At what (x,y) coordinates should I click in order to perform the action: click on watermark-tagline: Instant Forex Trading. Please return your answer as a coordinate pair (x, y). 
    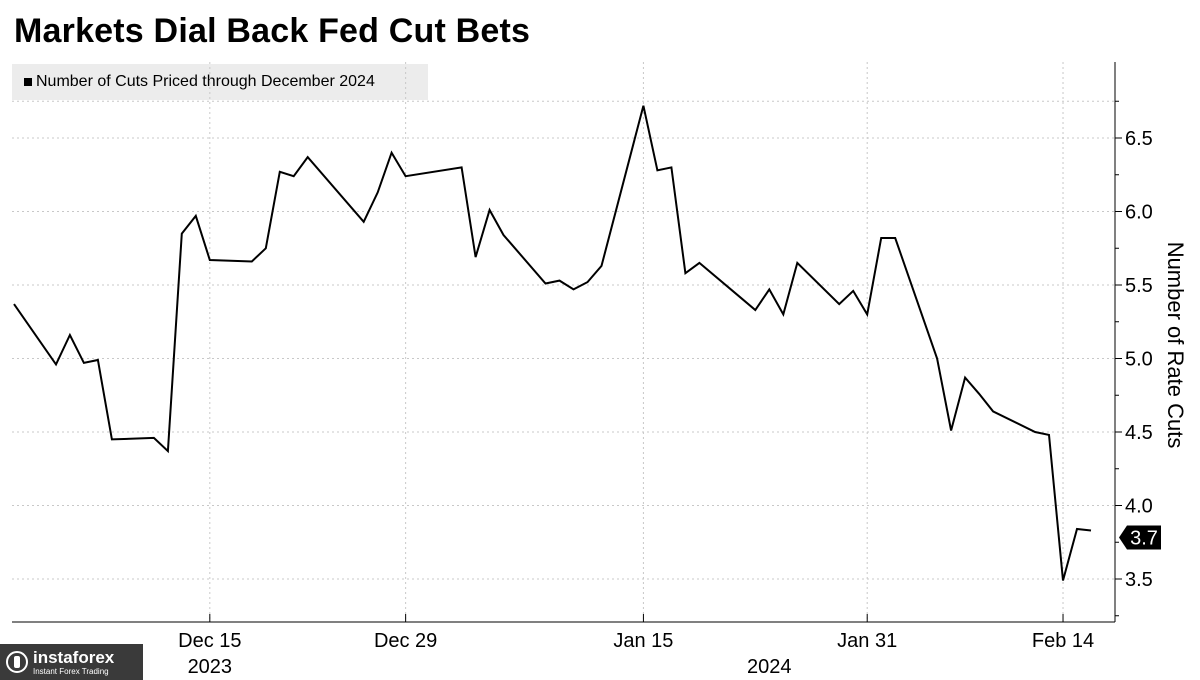
    Looking at the image, I should click on (71, 671).